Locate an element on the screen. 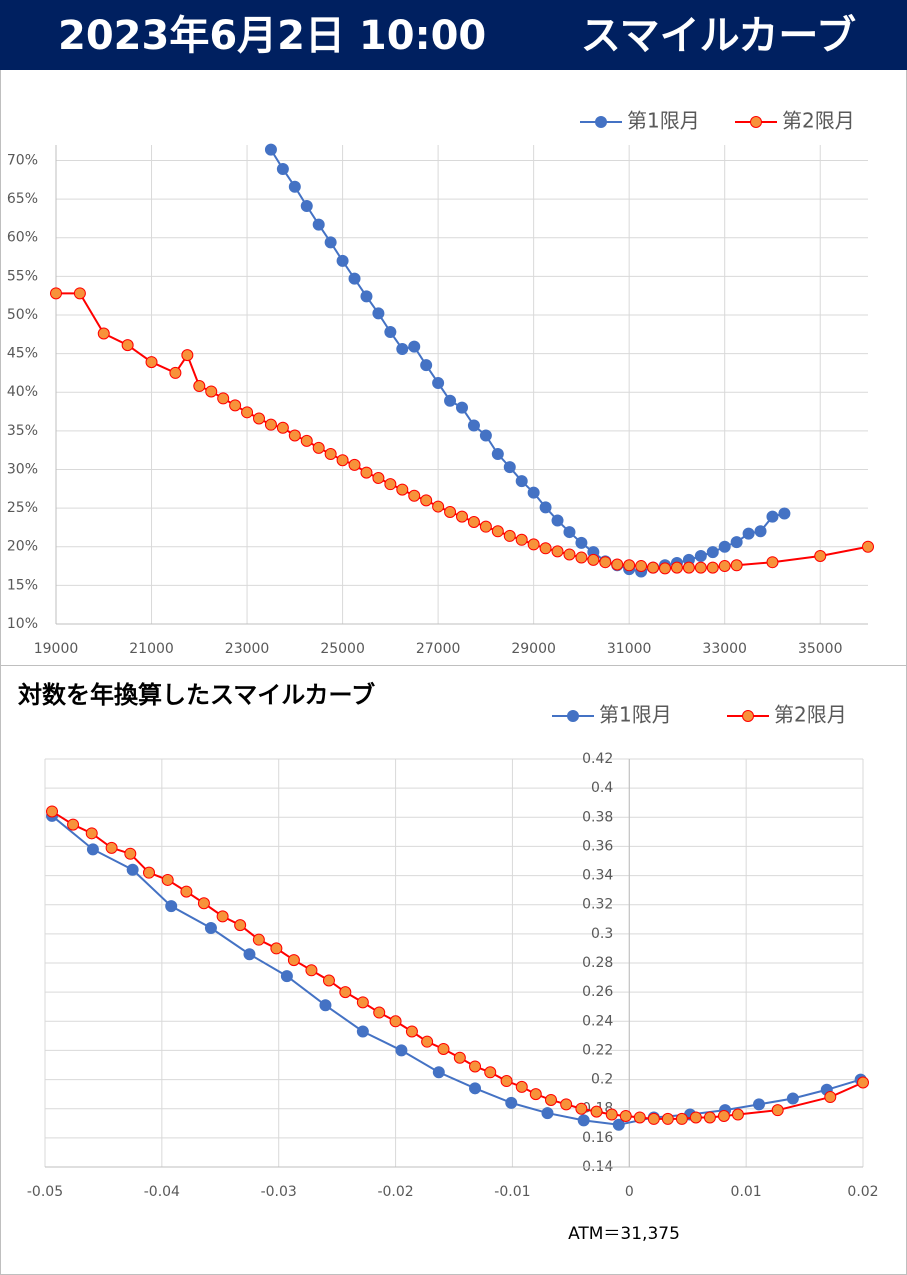 This screenshot has width=907, height=1275. x-tick-label: -0.05 is located at coordinates (45, 1192).